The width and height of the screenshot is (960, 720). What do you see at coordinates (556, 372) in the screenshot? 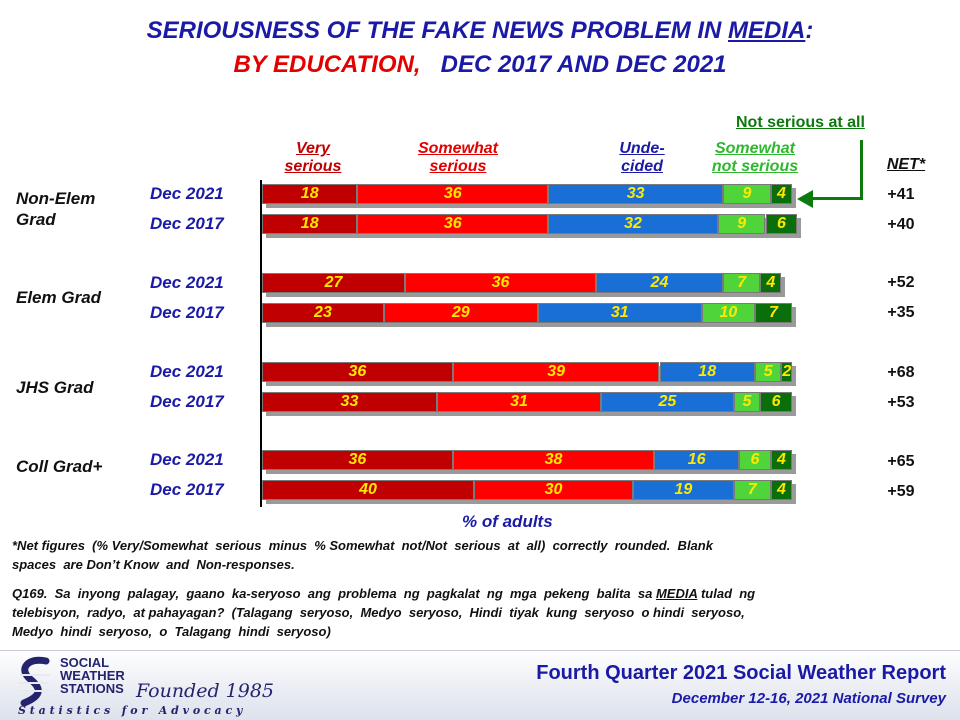
I see `bar-segment-somewhat-serious: 39` at bounding box center [556, 372].